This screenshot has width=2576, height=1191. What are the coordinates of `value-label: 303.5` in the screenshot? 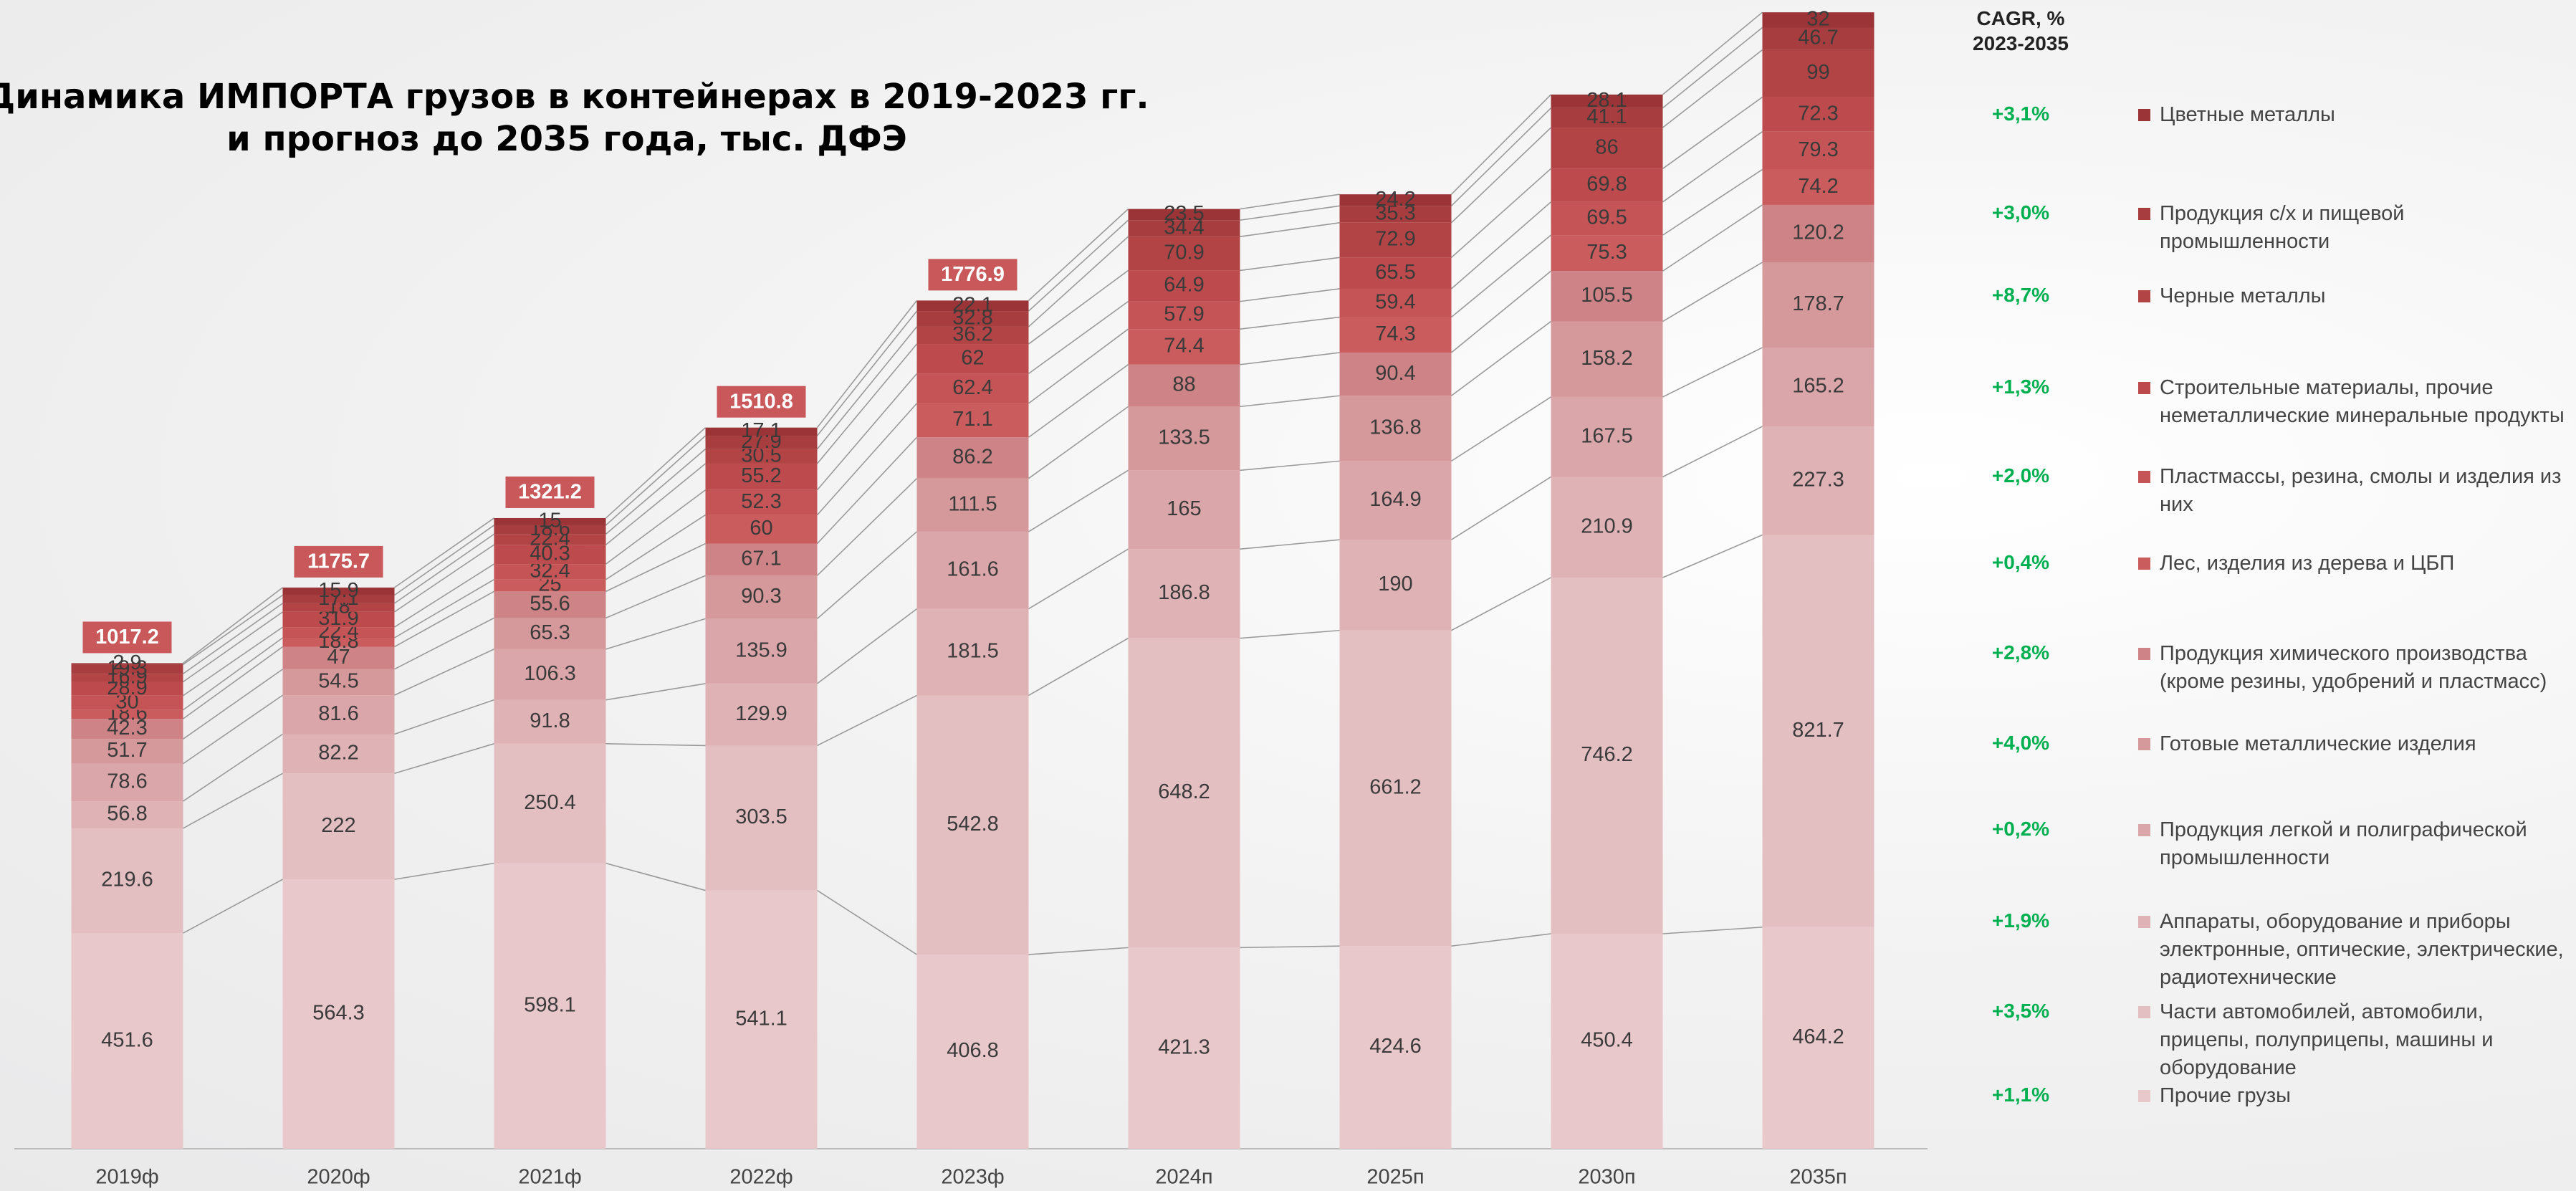 It's located at (761, 816).